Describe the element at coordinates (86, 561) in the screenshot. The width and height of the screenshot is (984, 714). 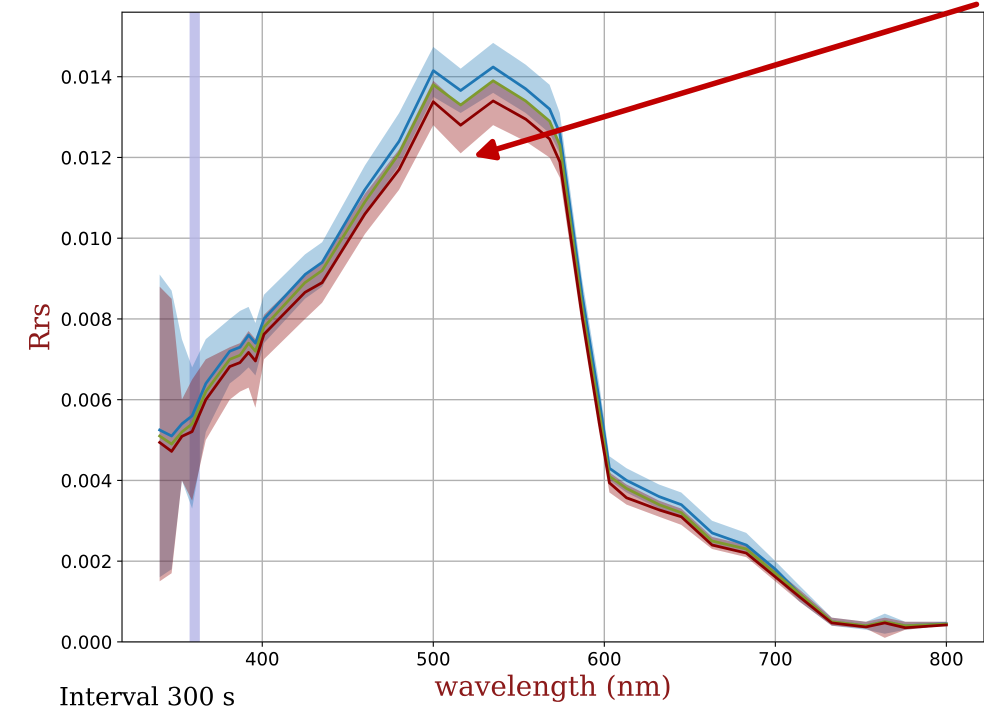
I see `y-tick-label: 0.002` at that location.